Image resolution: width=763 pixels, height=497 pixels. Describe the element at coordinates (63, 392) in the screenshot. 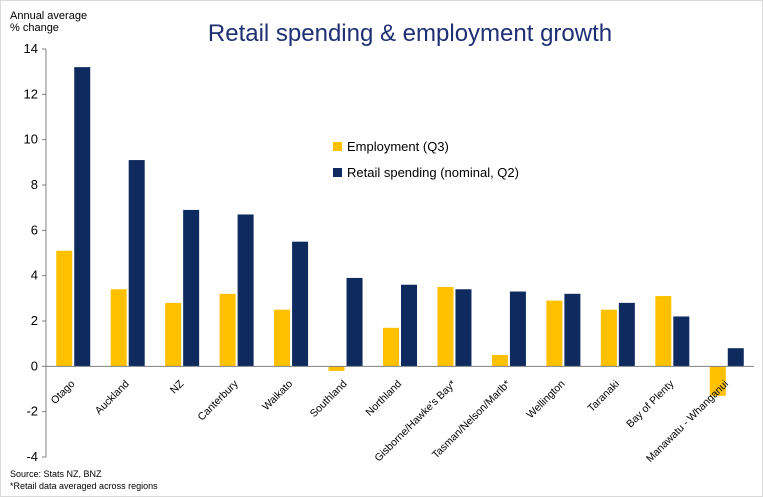

I see `x-tick-label: Otago` at that location.